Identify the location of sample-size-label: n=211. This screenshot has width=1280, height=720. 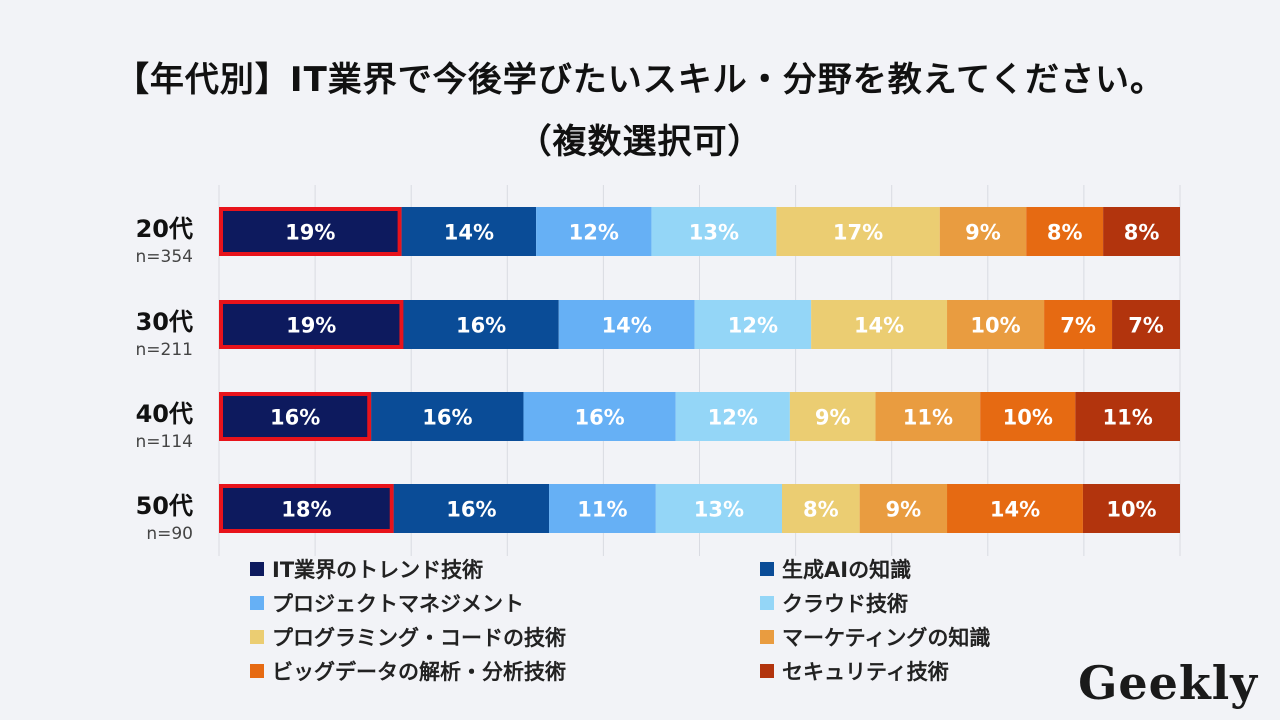
(164, 350).